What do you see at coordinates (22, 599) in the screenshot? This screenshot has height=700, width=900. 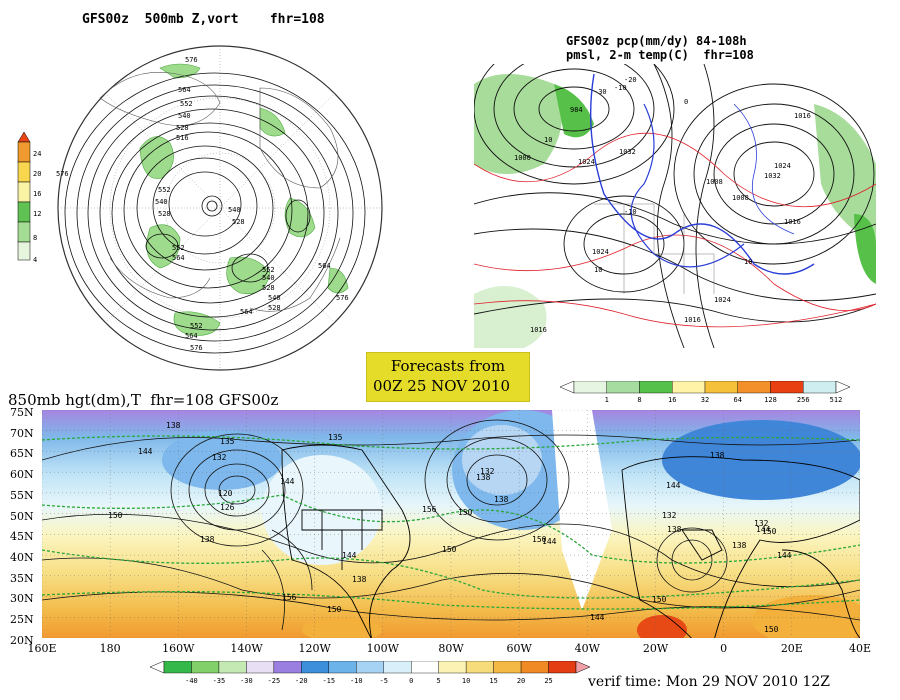 I see `latitude-label: 30N` at bounding box center [22, 599].